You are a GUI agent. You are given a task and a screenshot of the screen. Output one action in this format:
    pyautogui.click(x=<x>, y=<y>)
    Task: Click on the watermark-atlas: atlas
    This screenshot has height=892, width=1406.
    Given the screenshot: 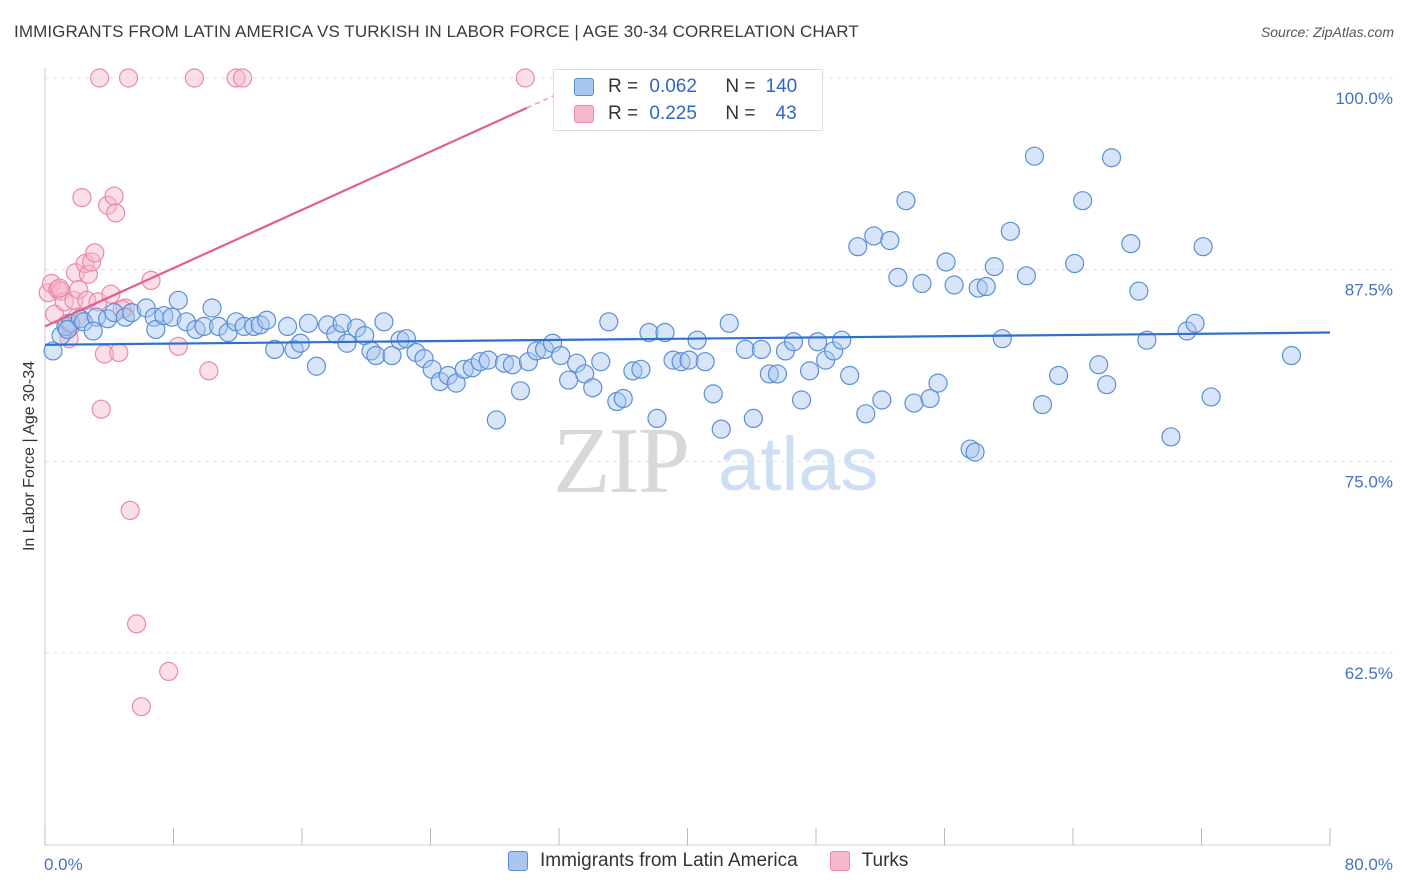 What is the action you would take?
    pyautogui.click(x=798, y=464)
    